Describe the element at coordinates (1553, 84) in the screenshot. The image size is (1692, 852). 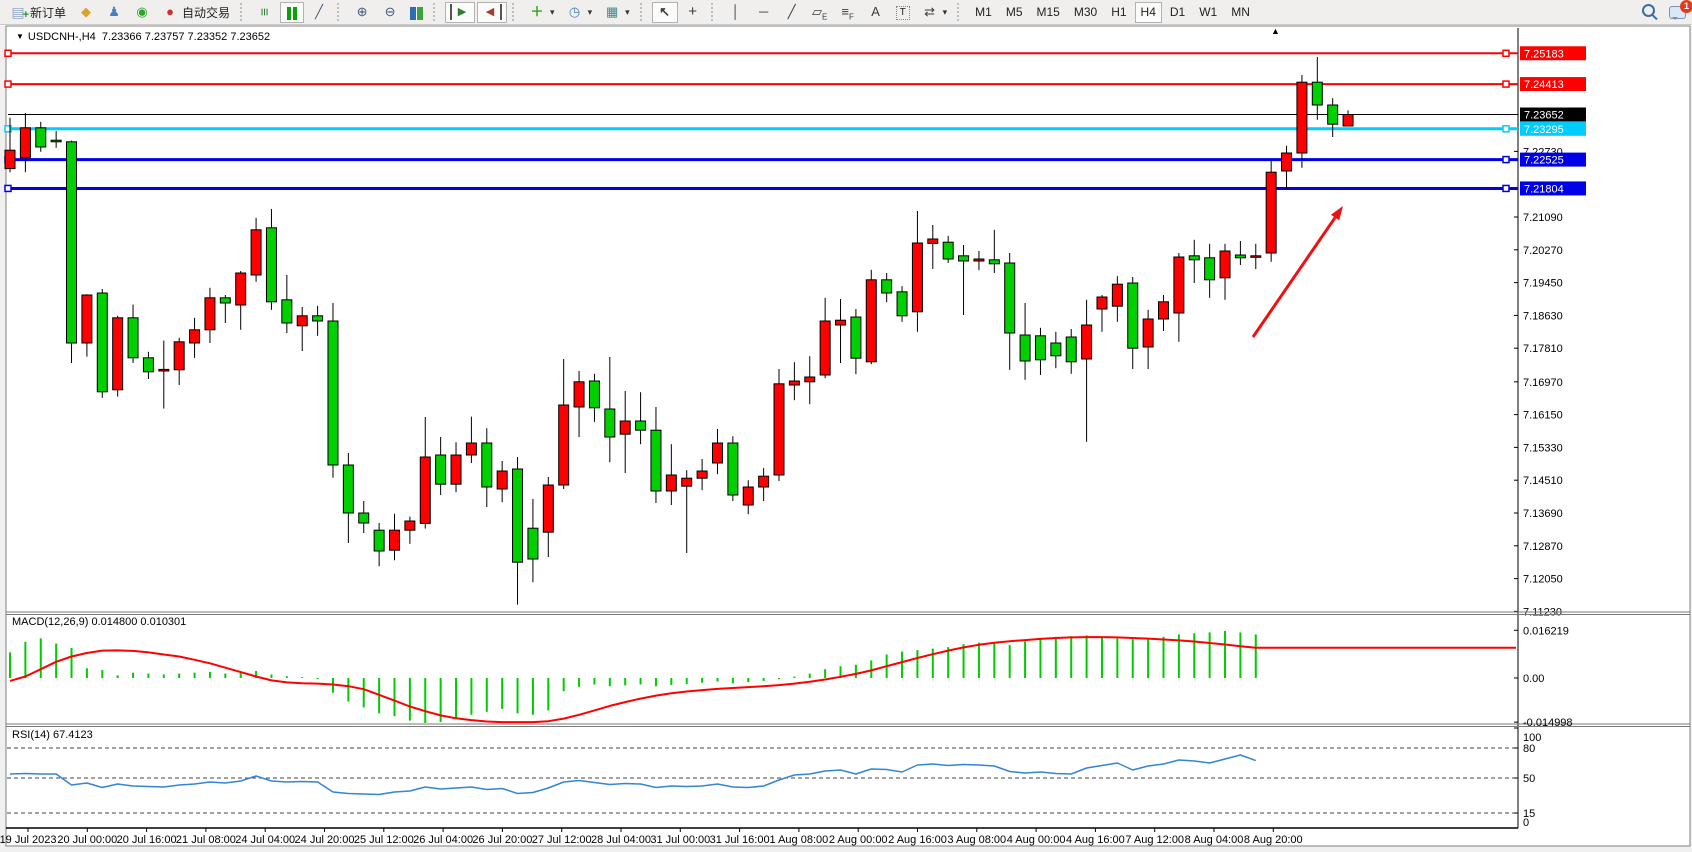
I see `price-label-7.24413: 7.24413` at that location.